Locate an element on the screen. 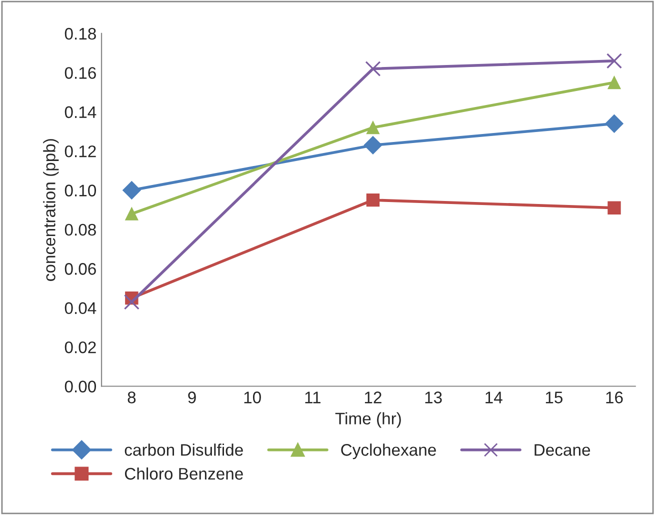 The width and height of the screenshot is (655, 515). x-tick-label: 16 is located at coordinates (614, 398).